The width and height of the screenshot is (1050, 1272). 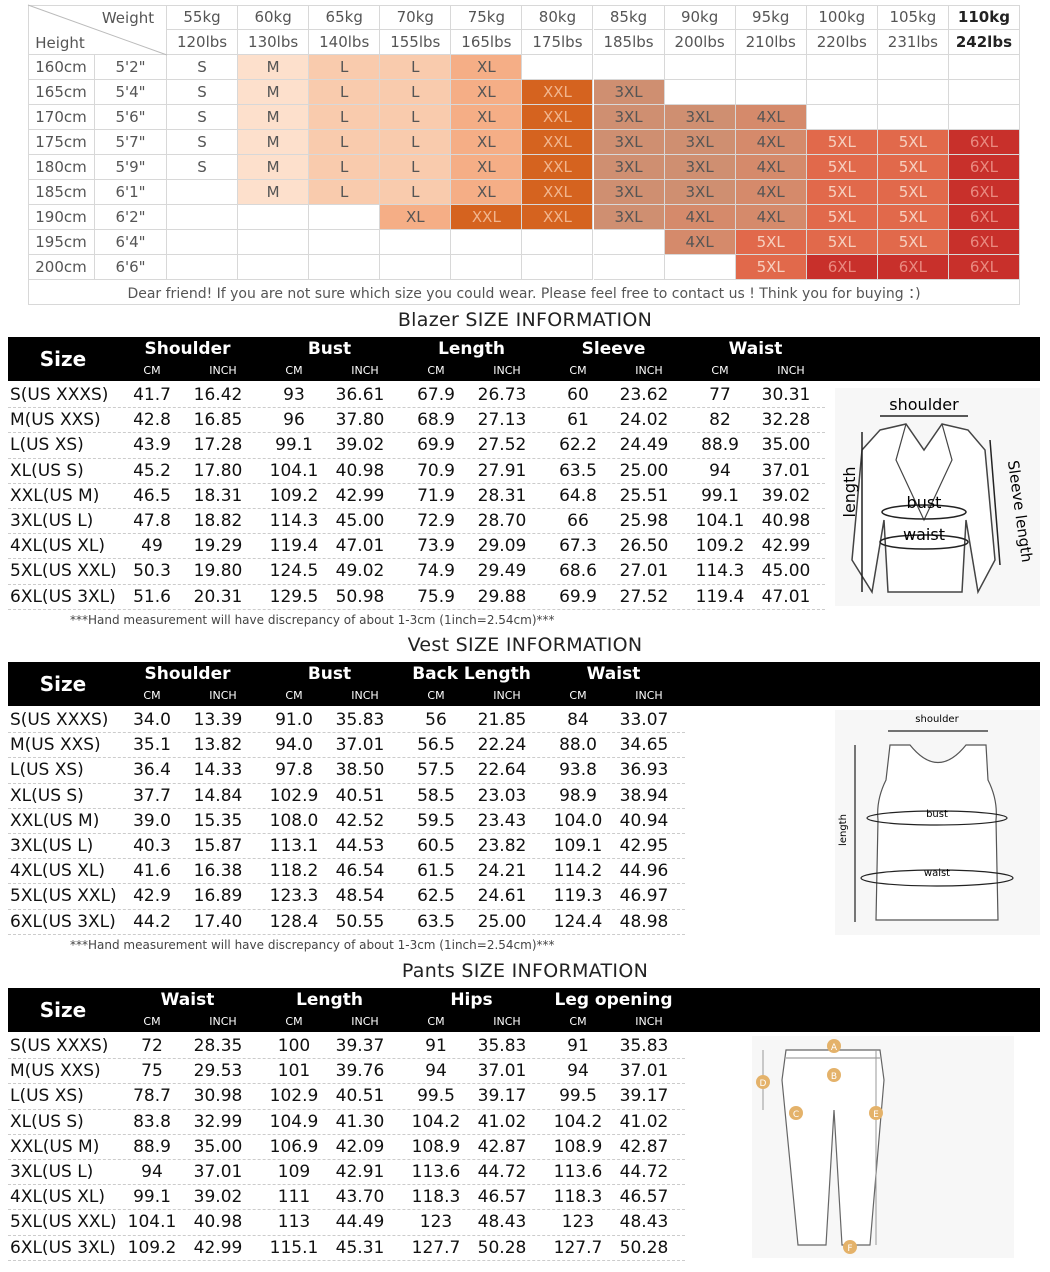 I want to click on cell-value: 29.88, so click(x=502, y=596).